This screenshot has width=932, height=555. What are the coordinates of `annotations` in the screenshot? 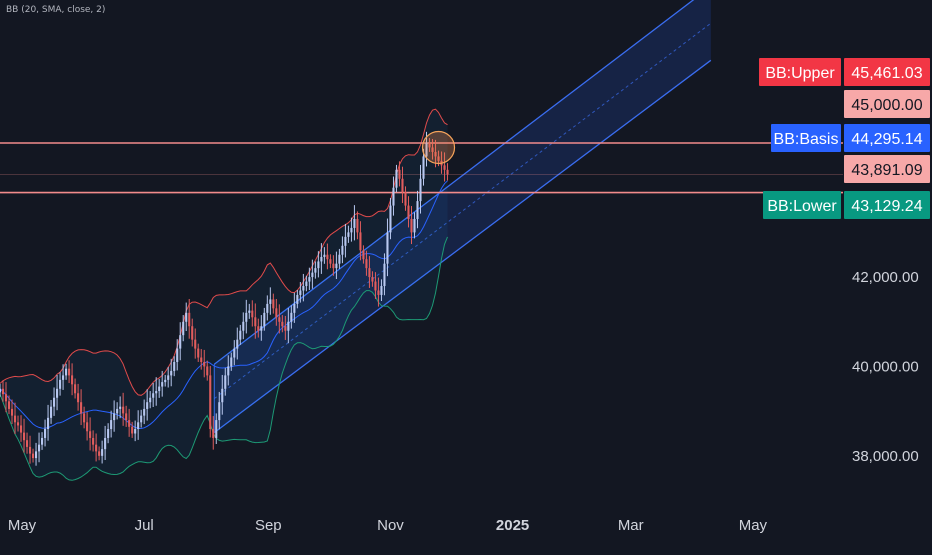 It's located at (438, 147).